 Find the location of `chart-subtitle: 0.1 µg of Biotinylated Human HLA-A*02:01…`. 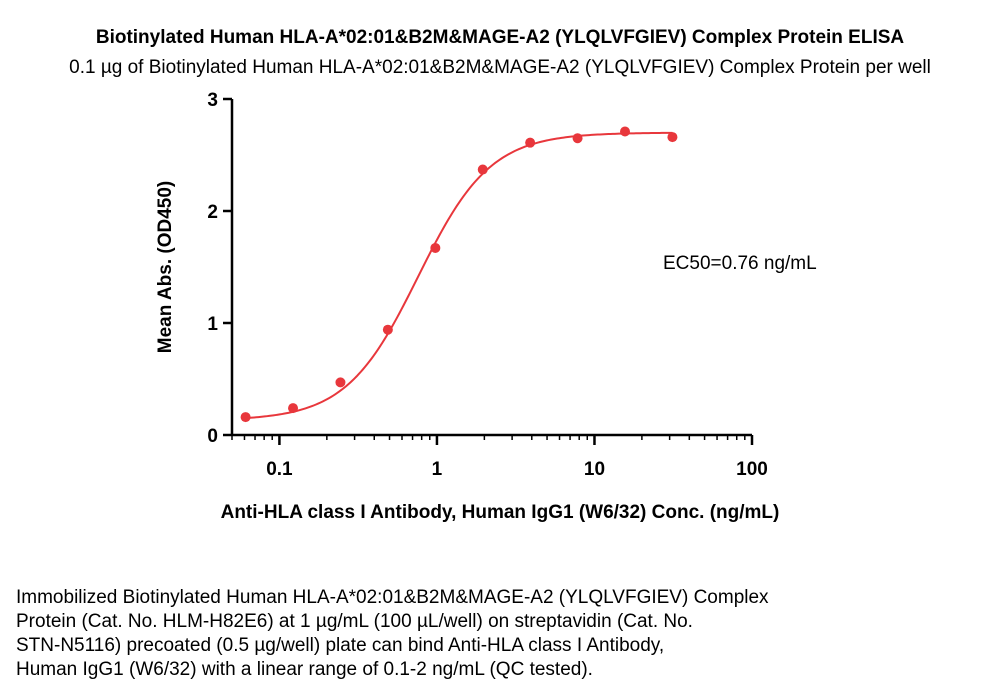

chart-subtitle: 0.1 µg of Biotinylated Human HLA-A*02:01… is located at coordinates (500, 67).